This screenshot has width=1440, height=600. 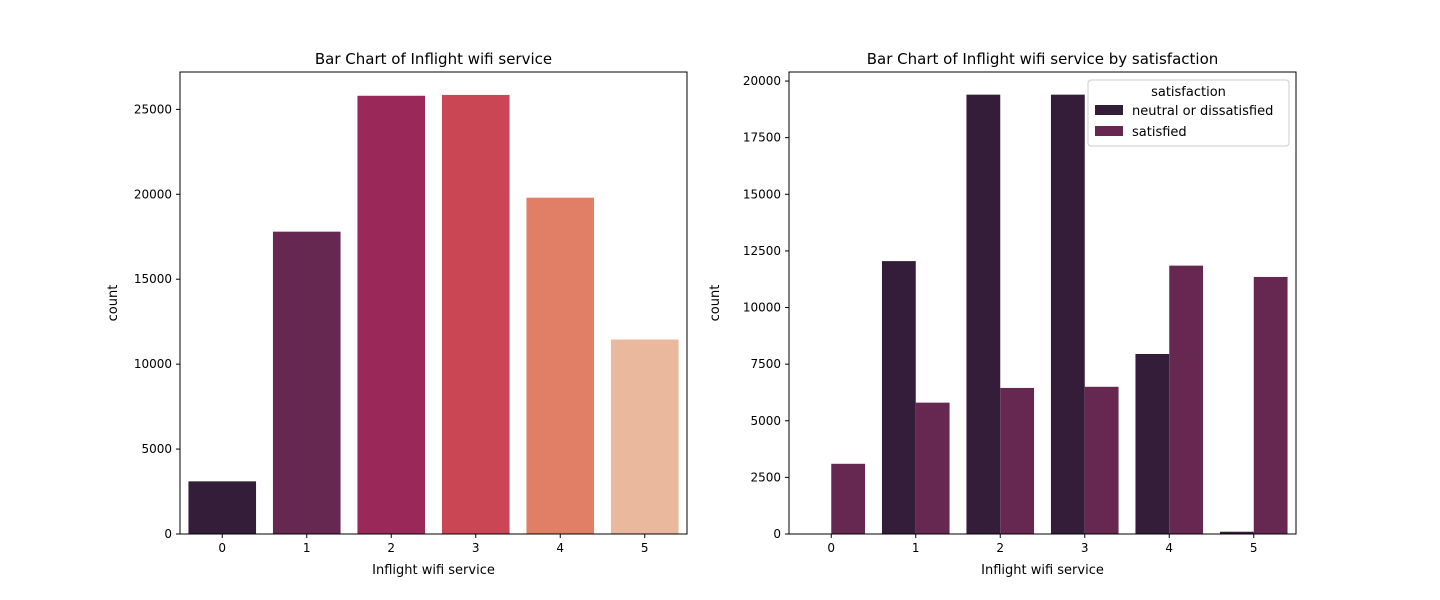 What do you see at coordinates (762, 251) in the screenshot?
I see `y-tick-label: 12500` at bounding box center [762, 251].